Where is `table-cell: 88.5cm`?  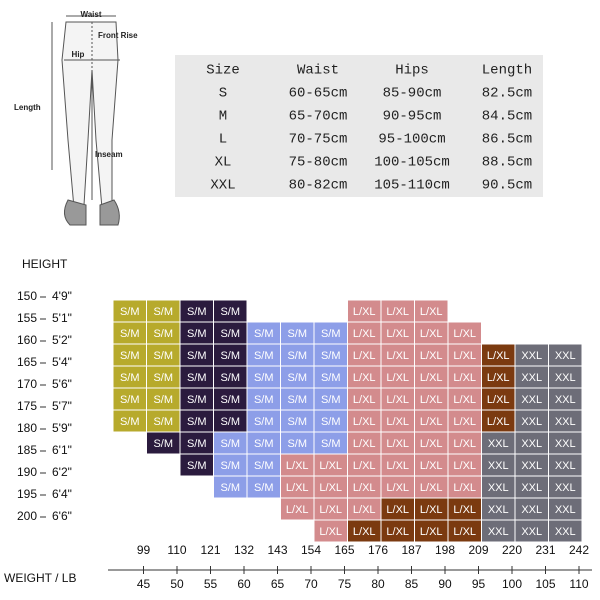 table-cell: 88.5cm is located at coordinates (507, 163).